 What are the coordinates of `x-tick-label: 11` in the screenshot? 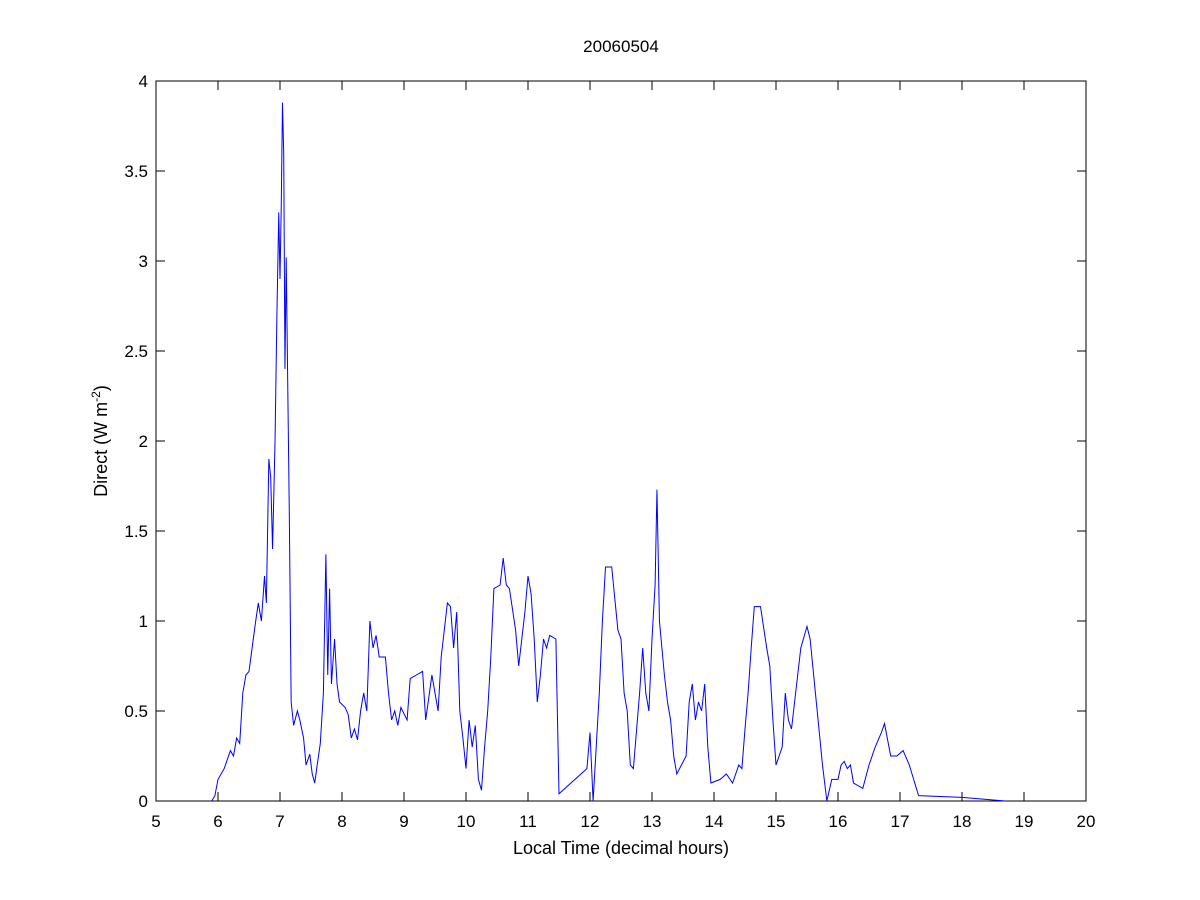 It's located at (528, 821).